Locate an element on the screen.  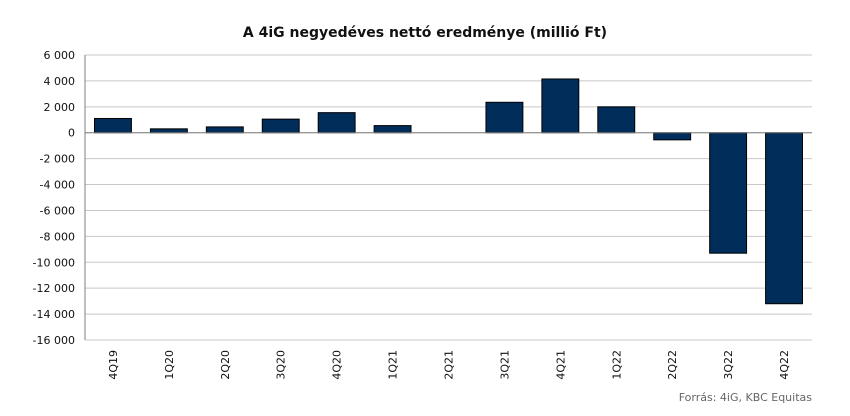
bar-4q20 is located at coordinates (336, 123).